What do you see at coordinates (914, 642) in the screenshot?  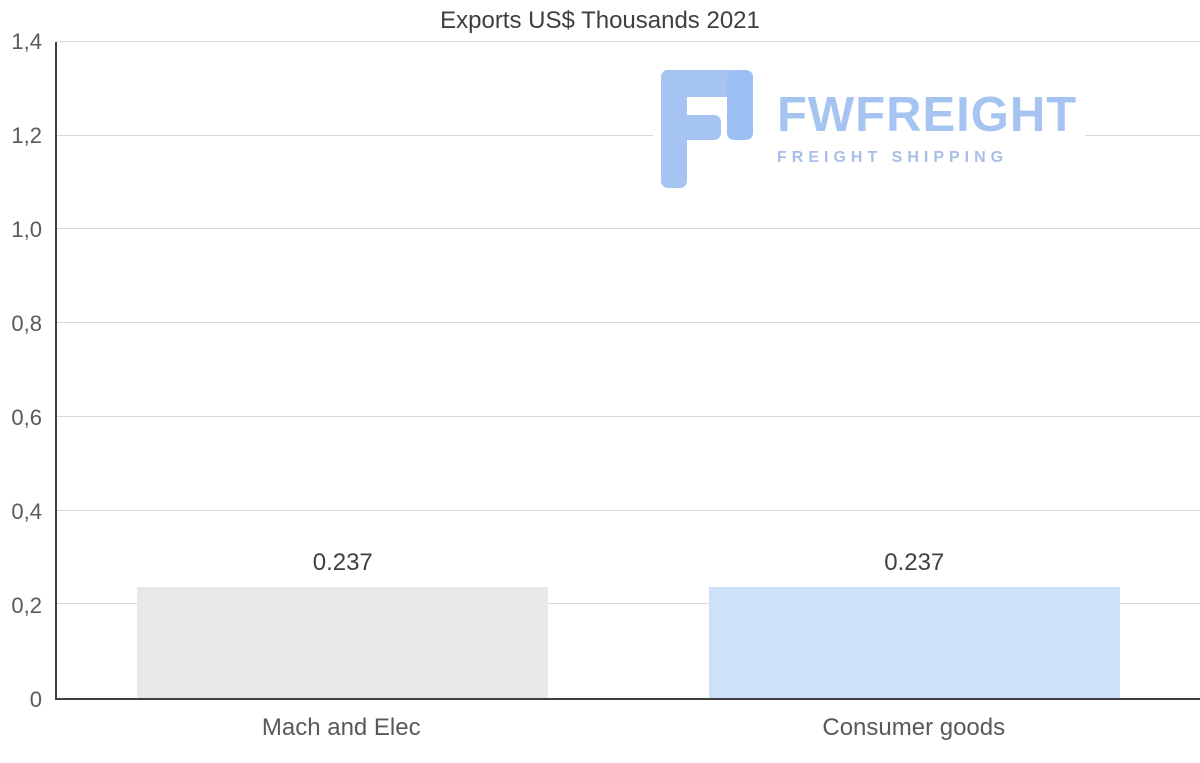 I see `bar-consumer-goods` at bounding box center [914, 642].